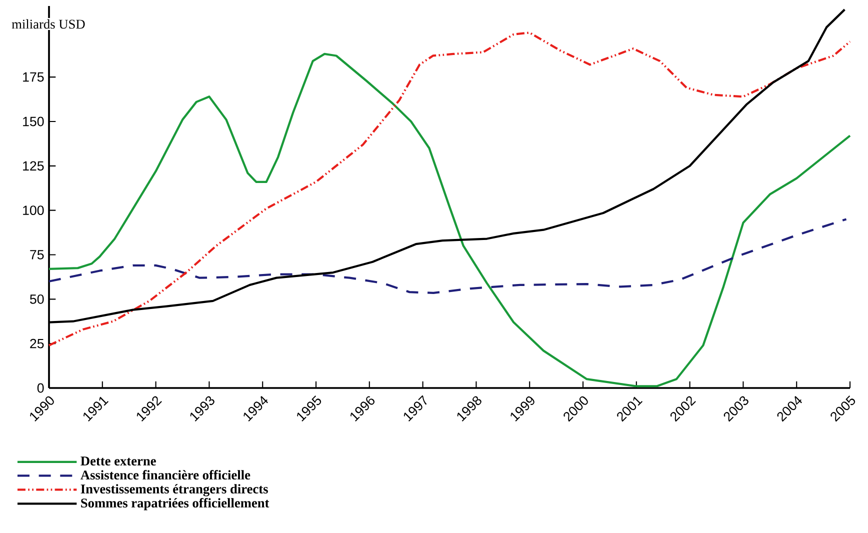 This screenshot has width=868, height=533. What do you see at coordinates (118, 461) in the screenshot?
I see `legend-label: Dette externe` at bounding box center [118, 461].